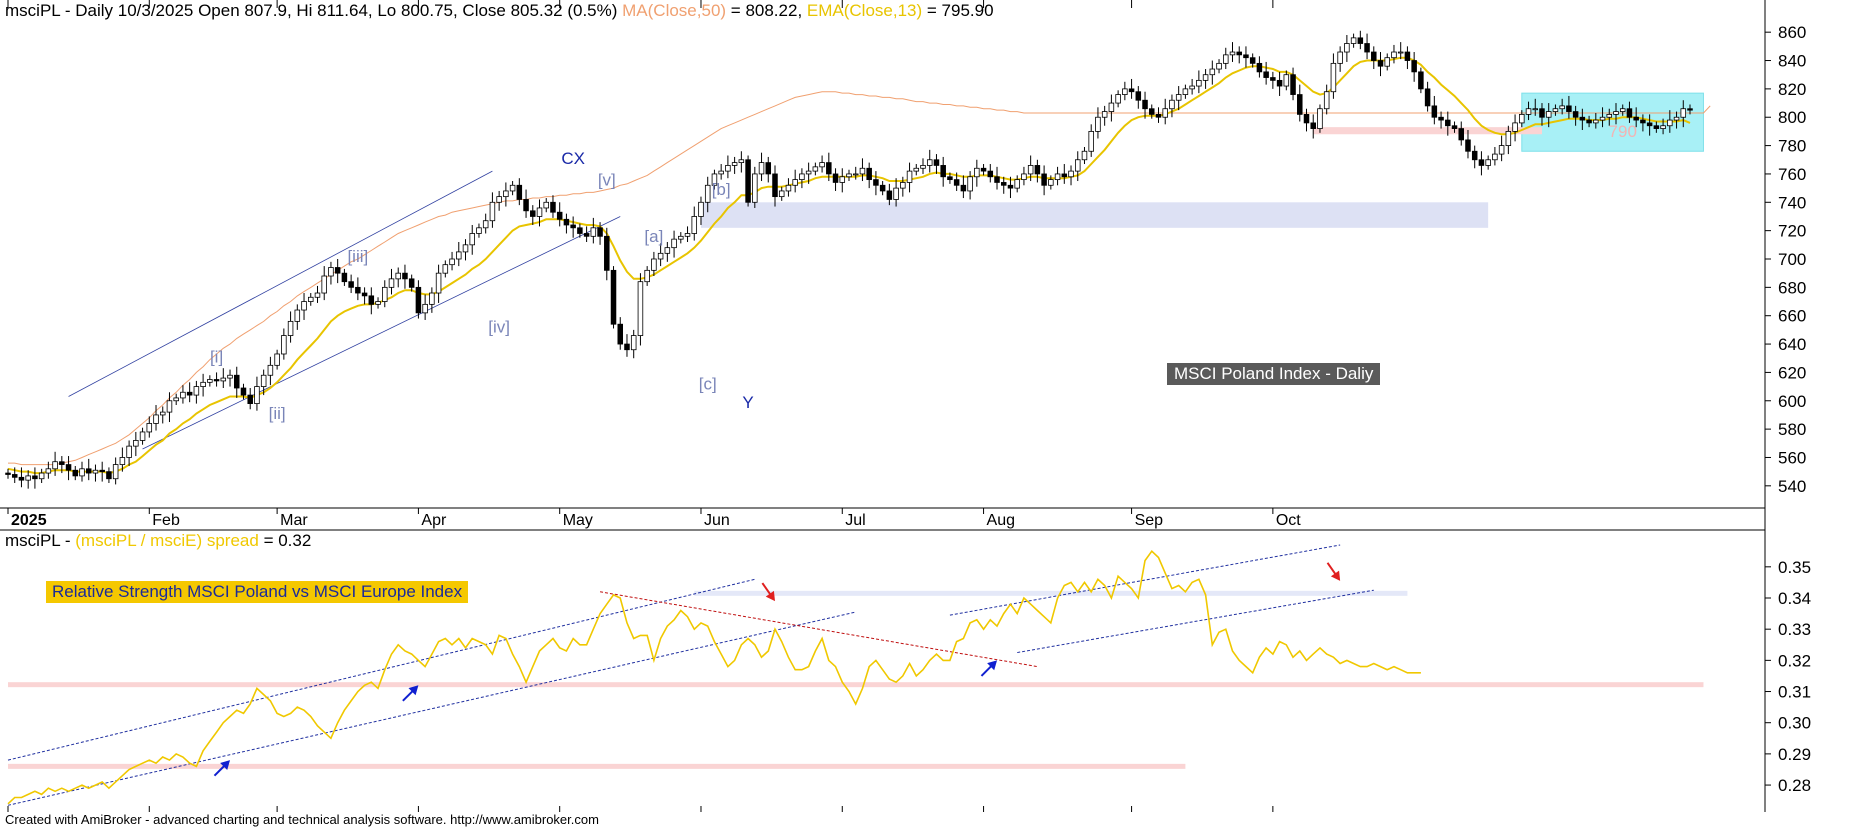 This screenshot has width=1850, height=831. I want to click on y-tick-label: 700, so click(1792, 259).